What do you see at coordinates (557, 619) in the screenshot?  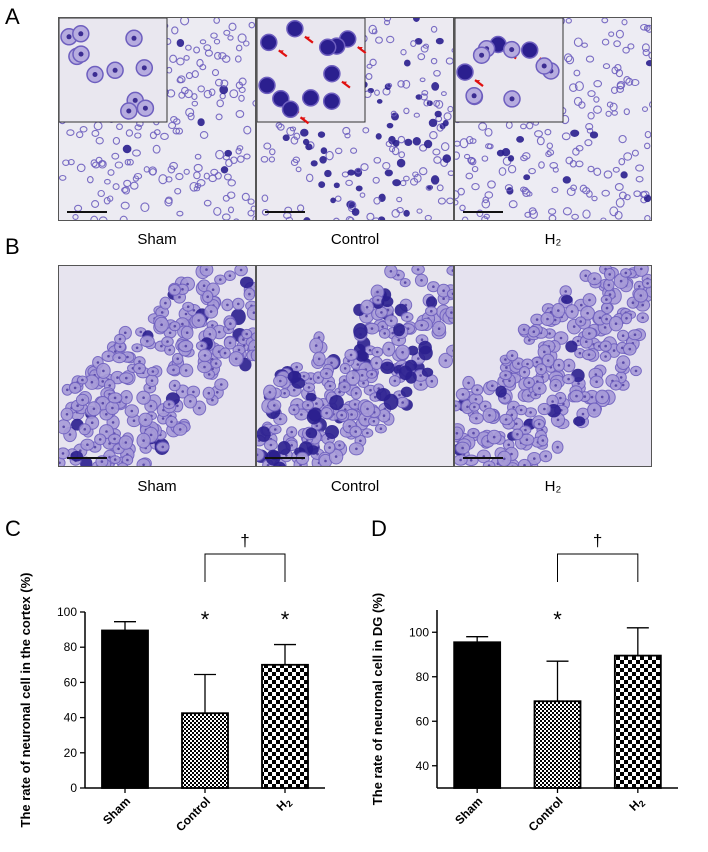 I see `significance-star: *` at bounding box center [557, 619].